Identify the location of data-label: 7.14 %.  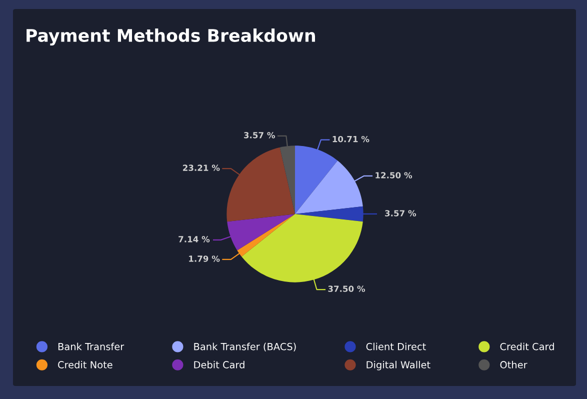
(194, 239).